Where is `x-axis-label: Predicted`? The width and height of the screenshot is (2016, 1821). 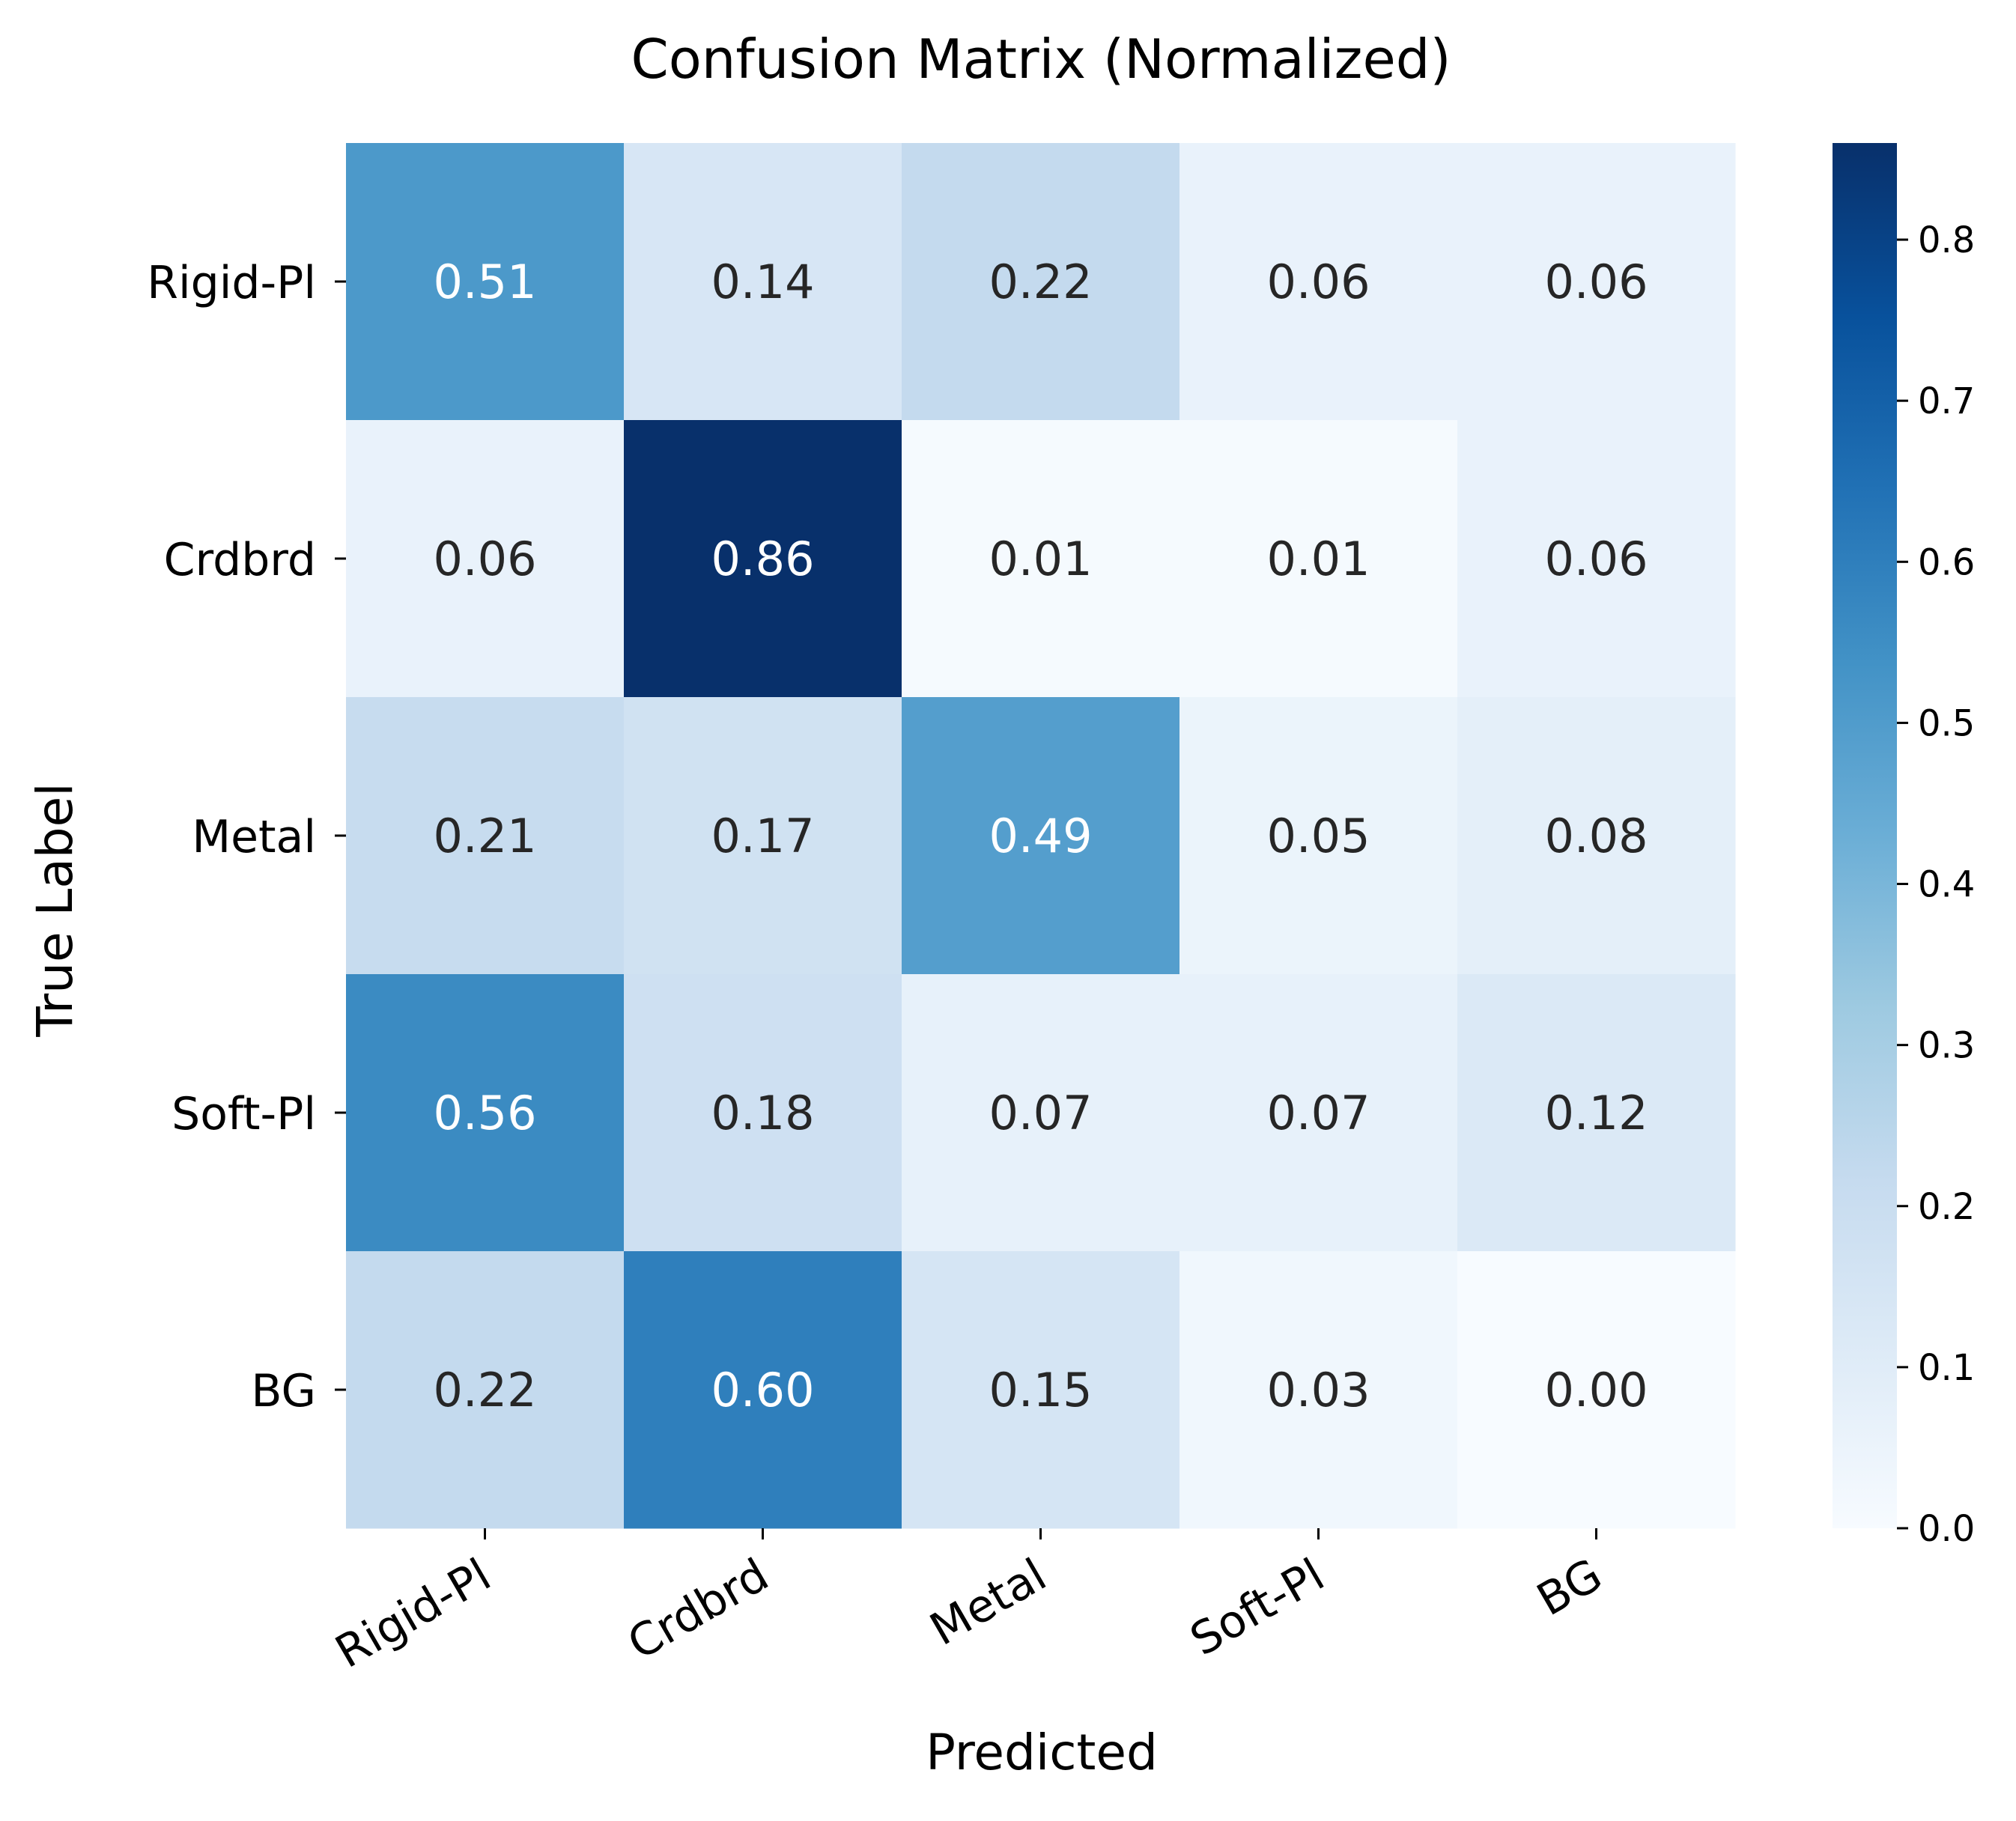
x-axis-label: Predicted is located at coordinates (1042, 1752).